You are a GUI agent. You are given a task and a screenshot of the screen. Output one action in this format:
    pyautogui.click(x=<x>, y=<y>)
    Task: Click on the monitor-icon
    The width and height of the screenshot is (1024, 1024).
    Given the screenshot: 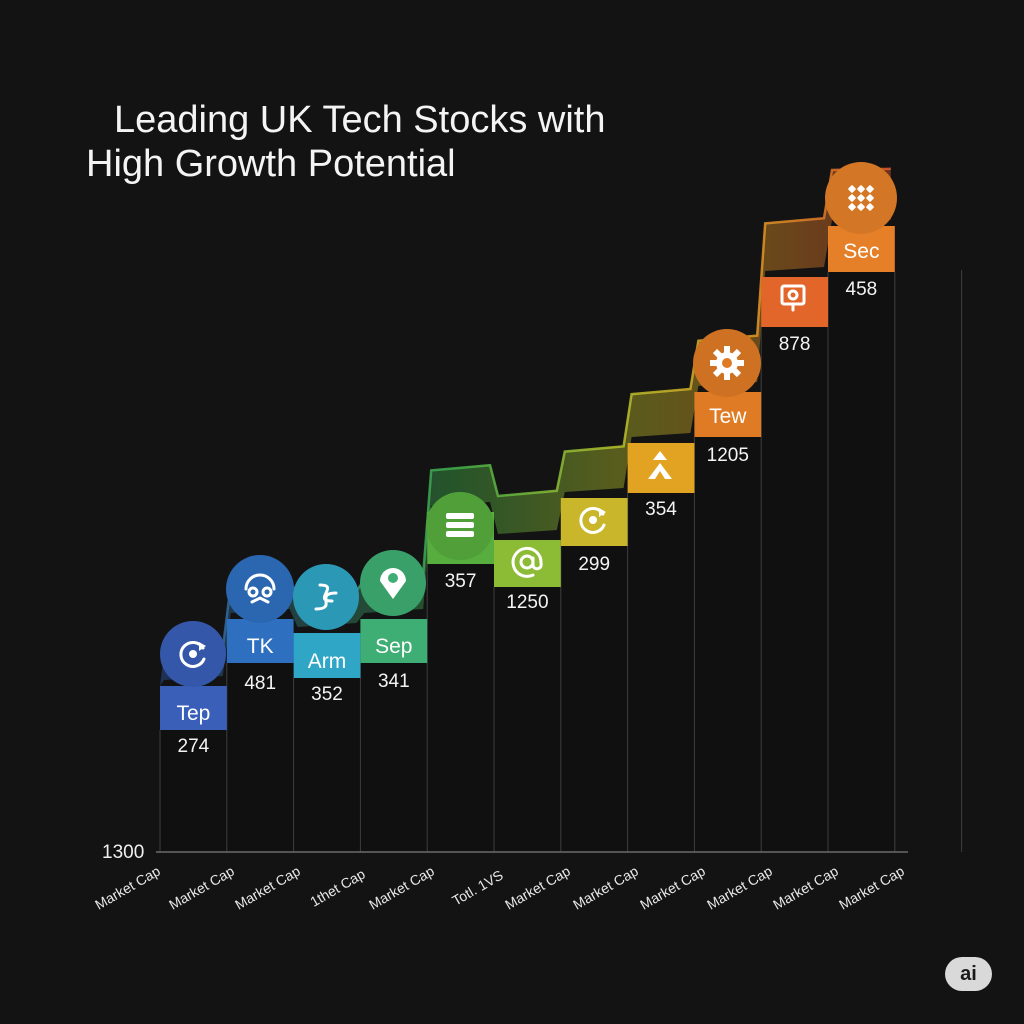 What is the action you would take?
    pyautogui.click(x=793, y=298)
    